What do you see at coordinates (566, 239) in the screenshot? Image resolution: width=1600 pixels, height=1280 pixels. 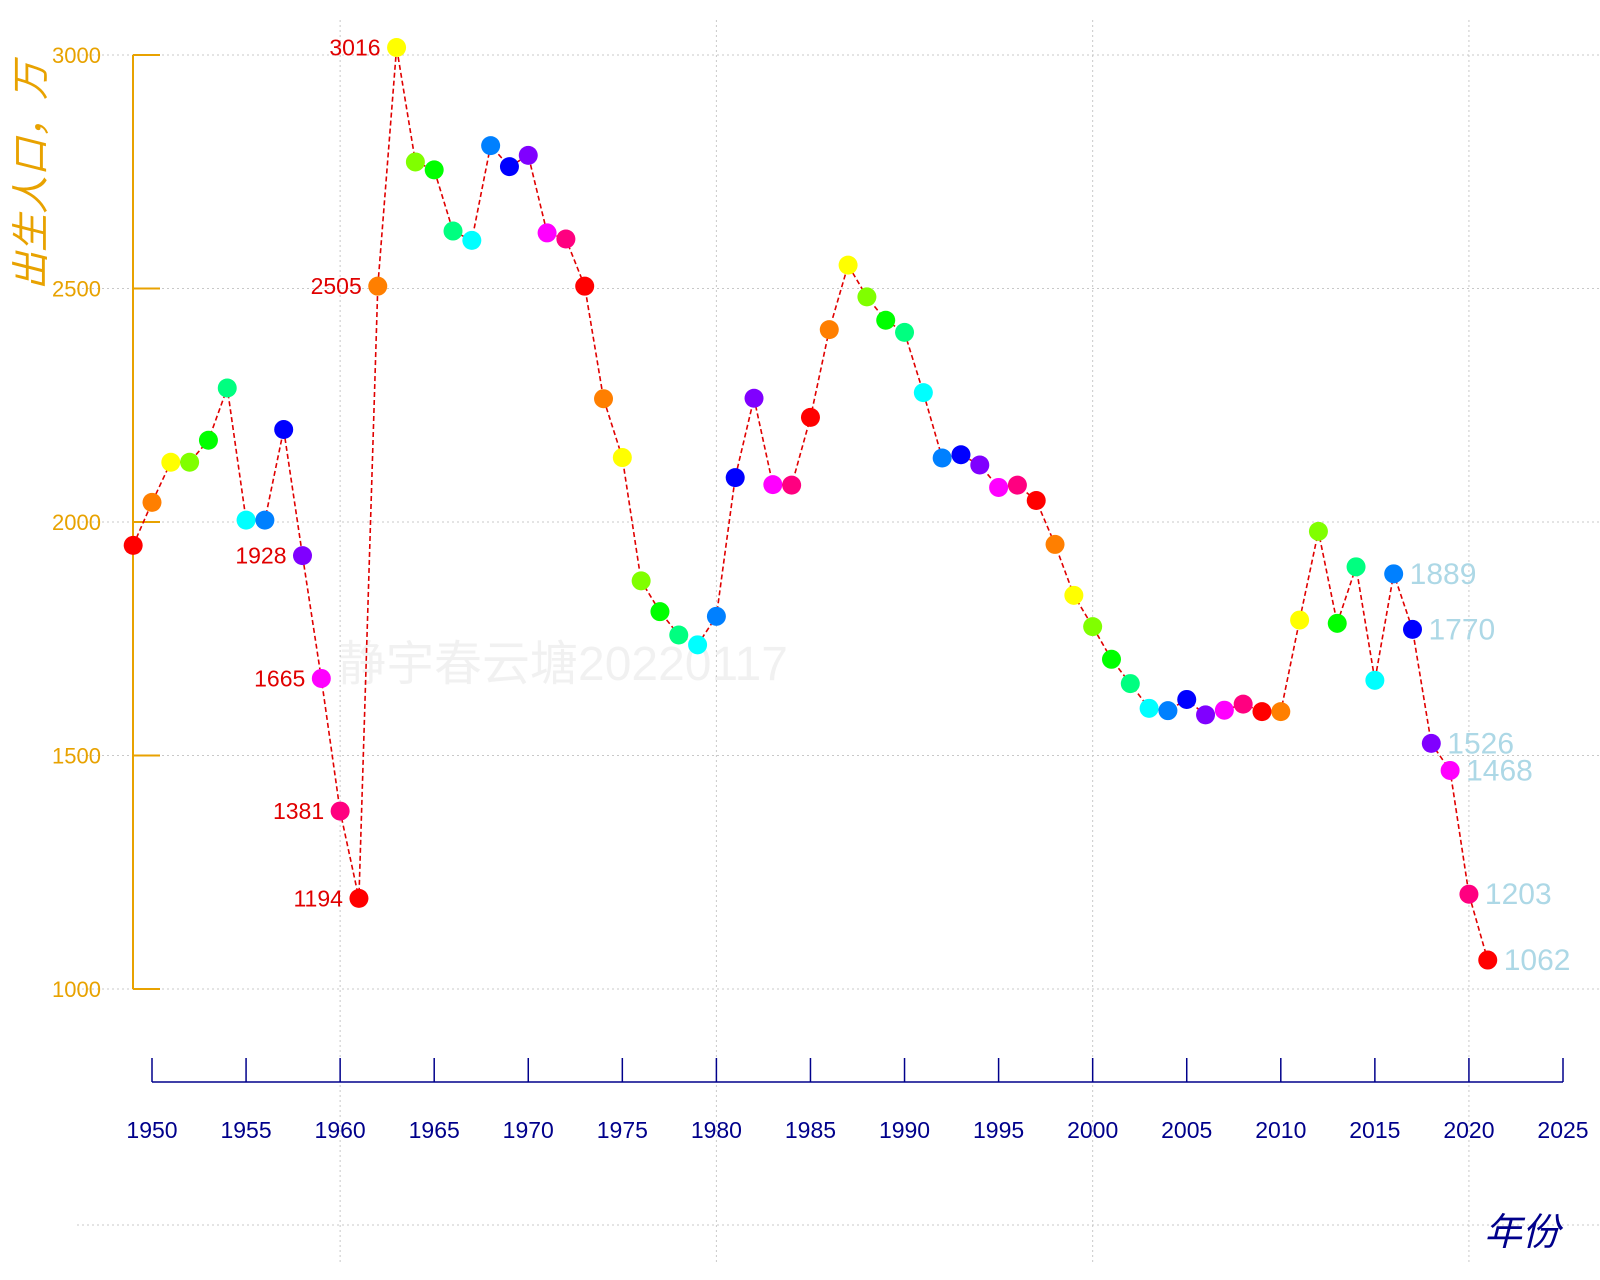 I see `data-point-1972` at bounding box center [566, 239].